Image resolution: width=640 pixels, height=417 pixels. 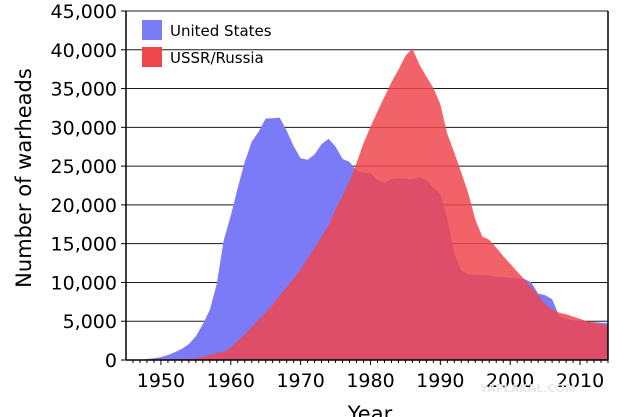 I want to click on x-tick-label: 1970, so click(x=300, y=381).